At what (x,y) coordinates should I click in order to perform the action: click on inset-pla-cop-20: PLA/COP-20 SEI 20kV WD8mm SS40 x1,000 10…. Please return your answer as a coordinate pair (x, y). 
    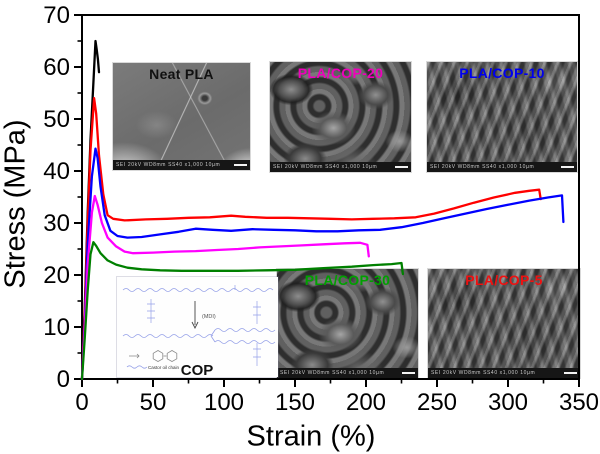
    Looking at the image, I should click on (340, 117).